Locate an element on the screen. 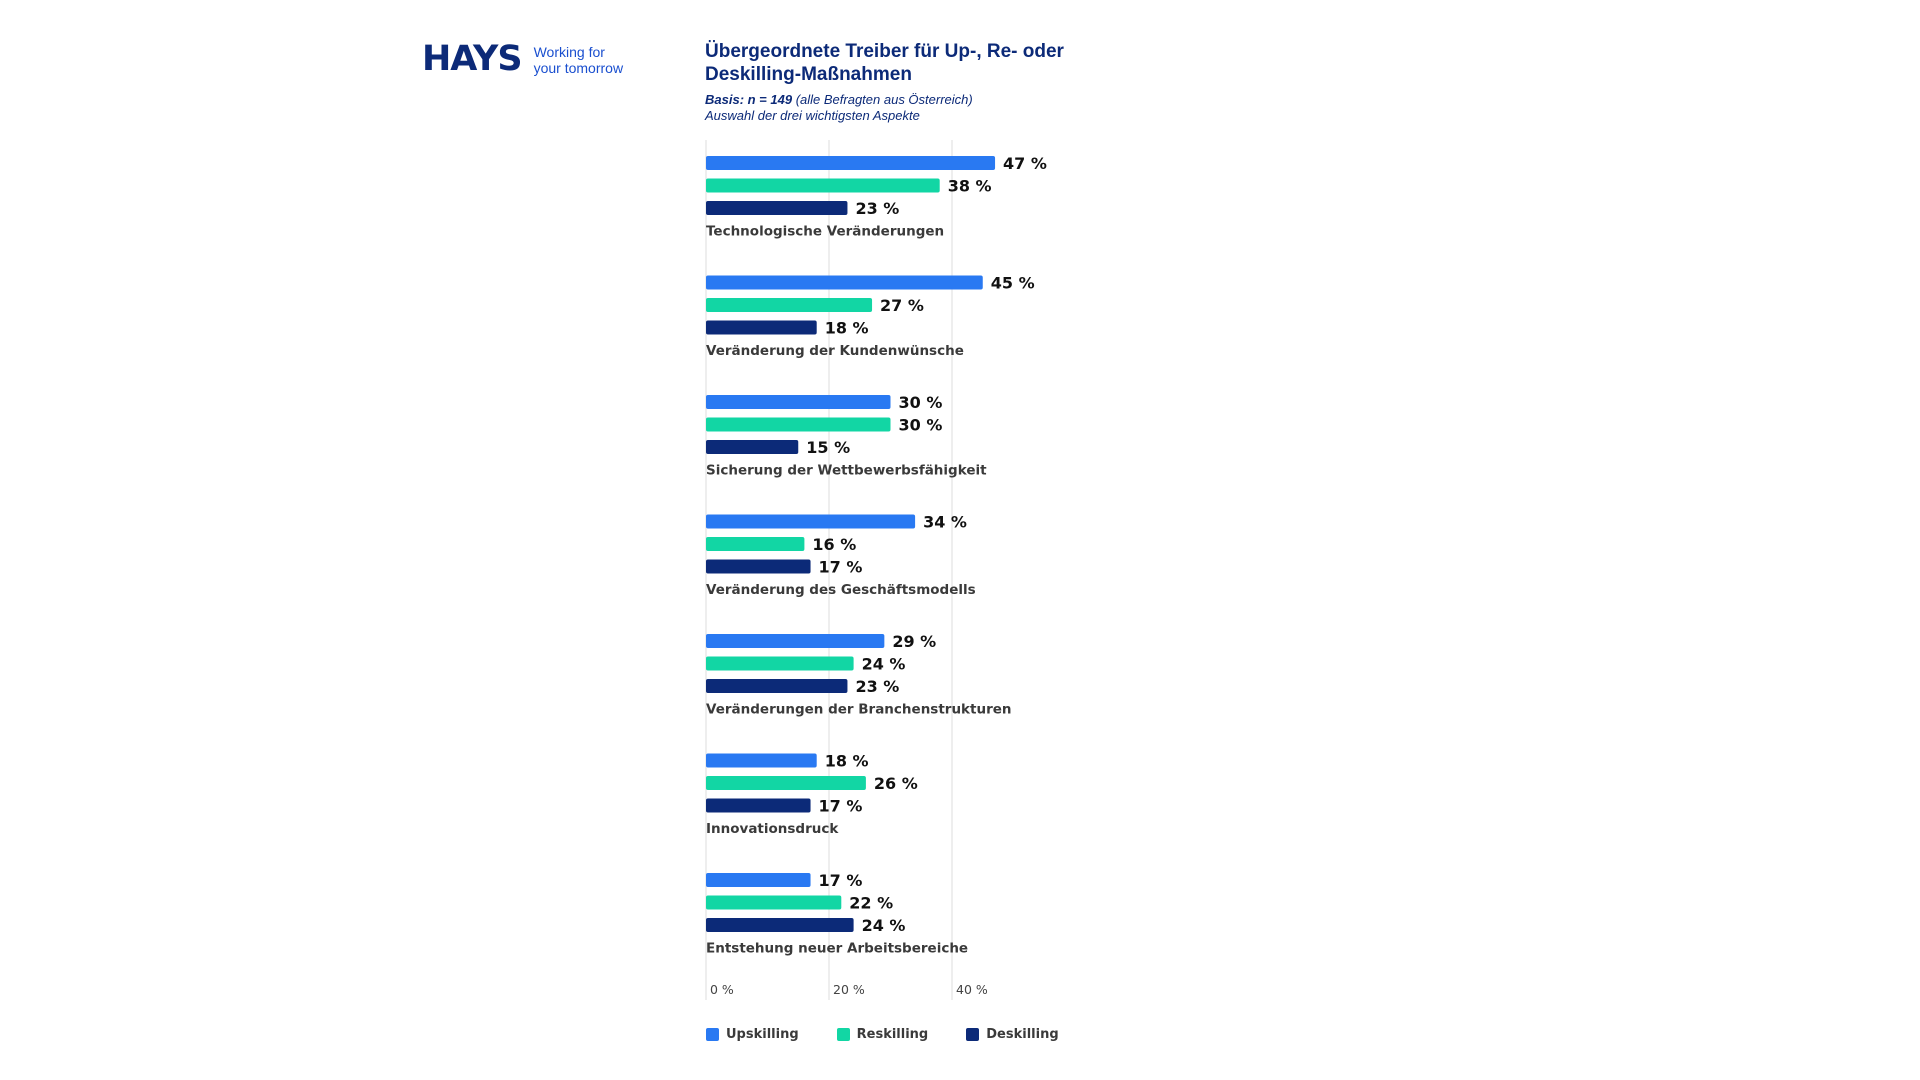 Image resolution: width=1920 pixels, height=1080 pixels. legend-swatch-reskilling is located at coordinates (843, 1034).